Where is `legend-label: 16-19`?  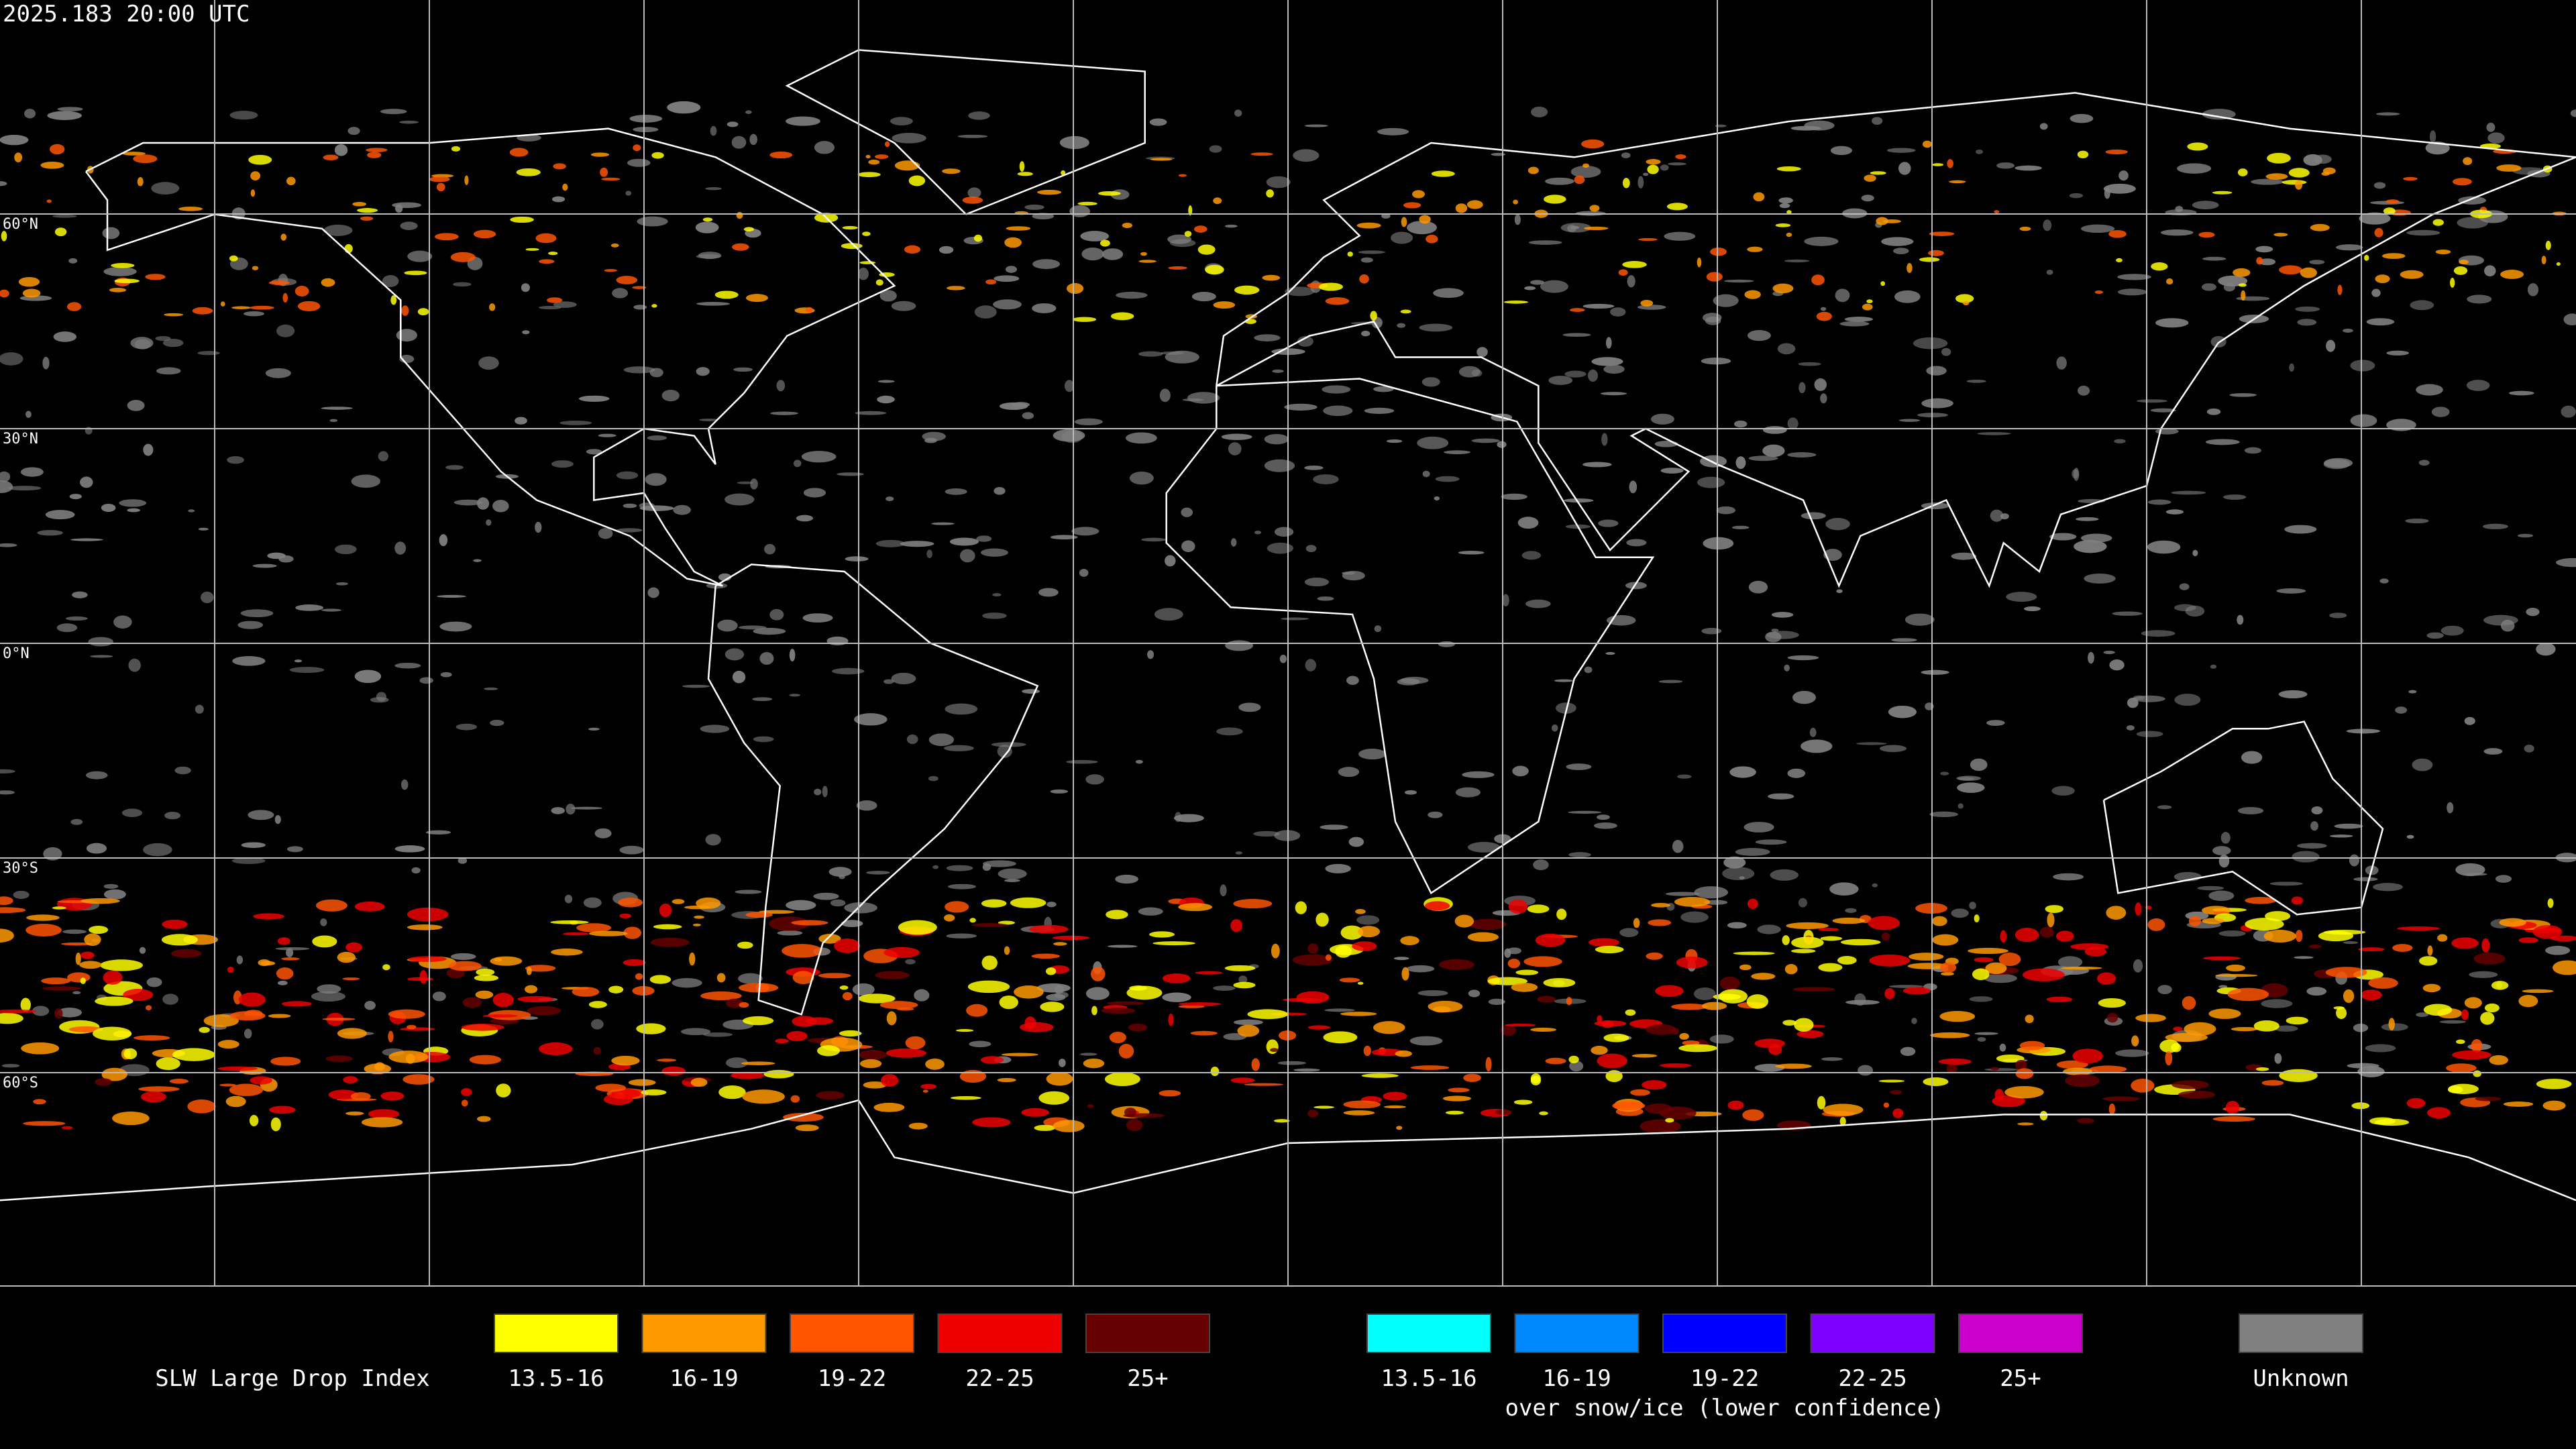 legend-label: 16-19 is located at coordinates (703, 1378).